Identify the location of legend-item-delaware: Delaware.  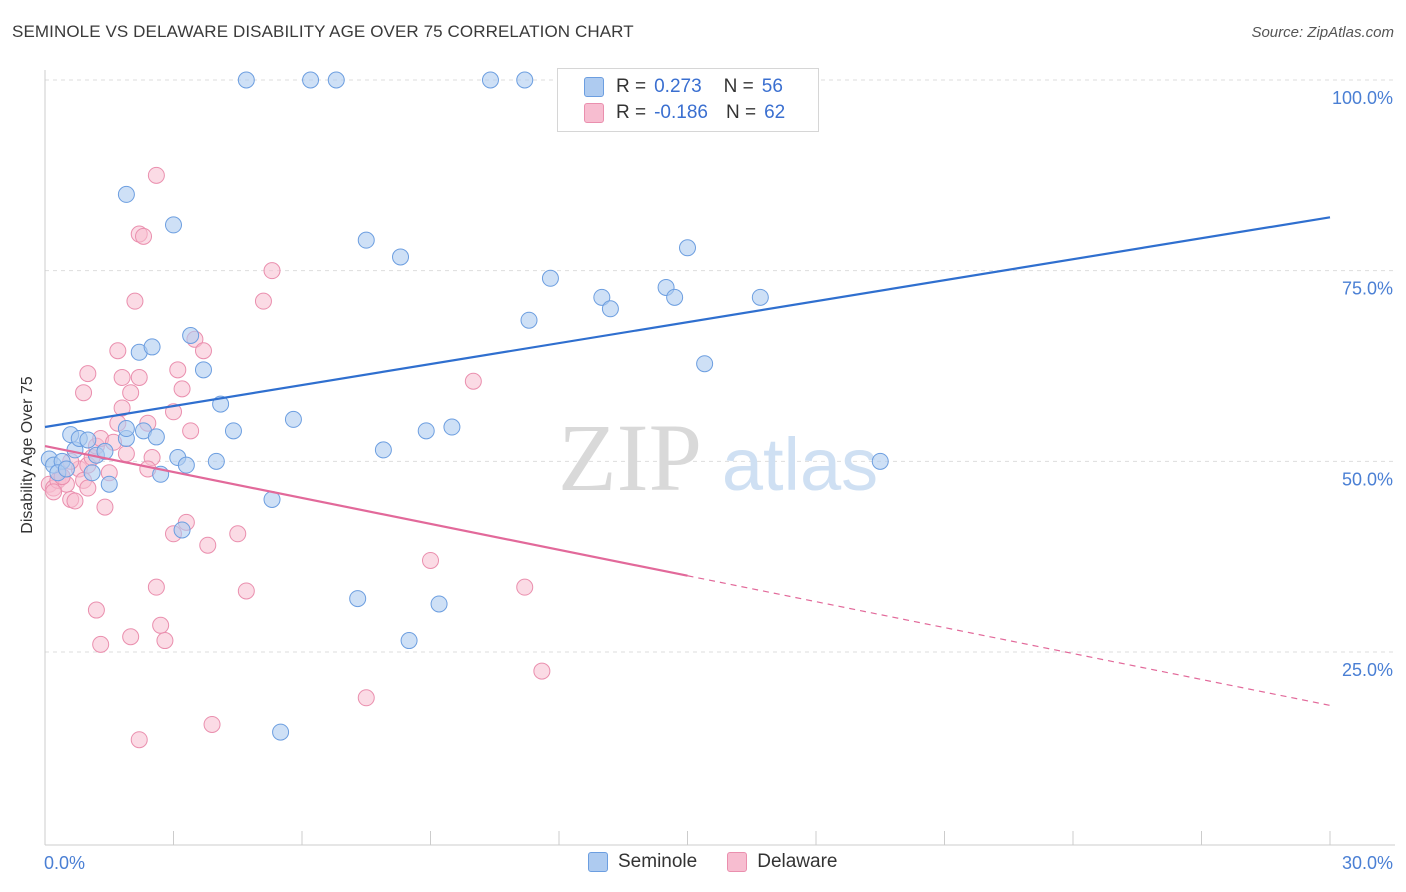
(782, 862).